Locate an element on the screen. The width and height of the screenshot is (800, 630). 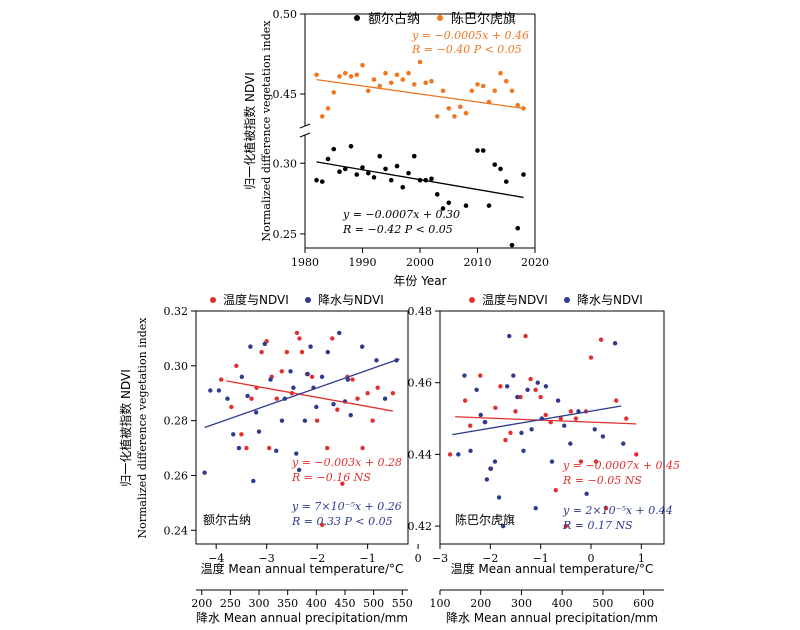
y-tick-label: 0.50 is located at coordinates (285, 14).